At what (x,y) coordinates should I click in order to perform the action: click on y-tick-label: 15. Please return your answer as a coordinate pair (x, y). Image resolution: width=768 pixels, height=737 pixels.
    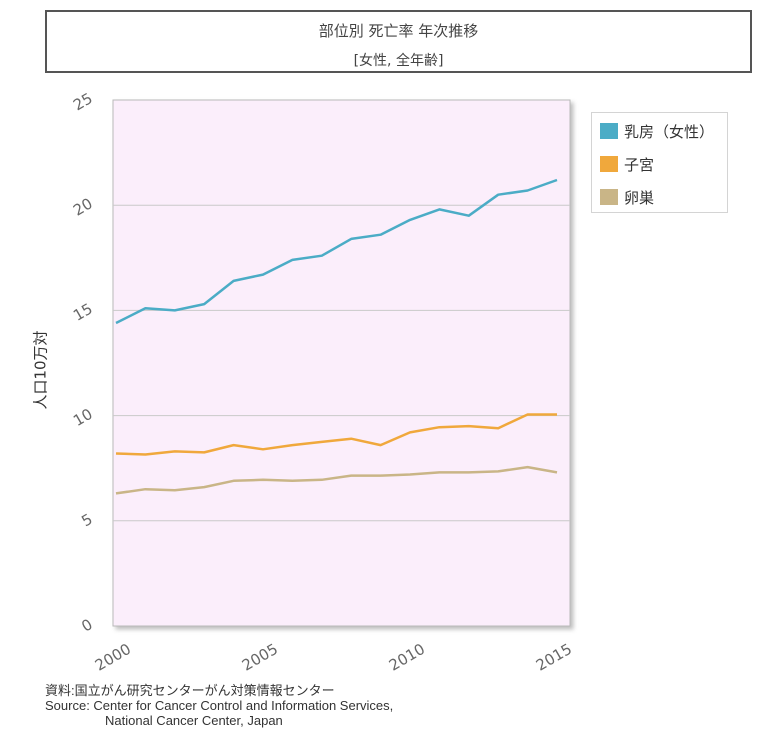
    Looking at the image, I should click on (83, 312).